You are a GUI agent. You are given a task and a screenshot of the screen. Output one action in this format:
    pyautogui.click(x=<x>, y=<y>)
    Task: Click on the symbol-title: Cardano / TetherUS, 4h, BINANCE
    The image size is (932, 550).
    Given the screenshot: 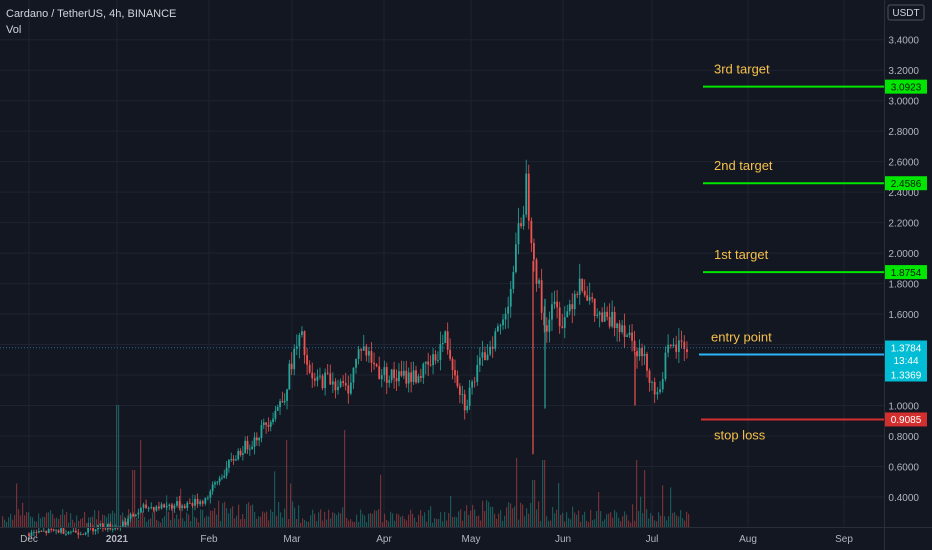 What is the action you would take?
    pyautogui.click(x=91, y=14)
    